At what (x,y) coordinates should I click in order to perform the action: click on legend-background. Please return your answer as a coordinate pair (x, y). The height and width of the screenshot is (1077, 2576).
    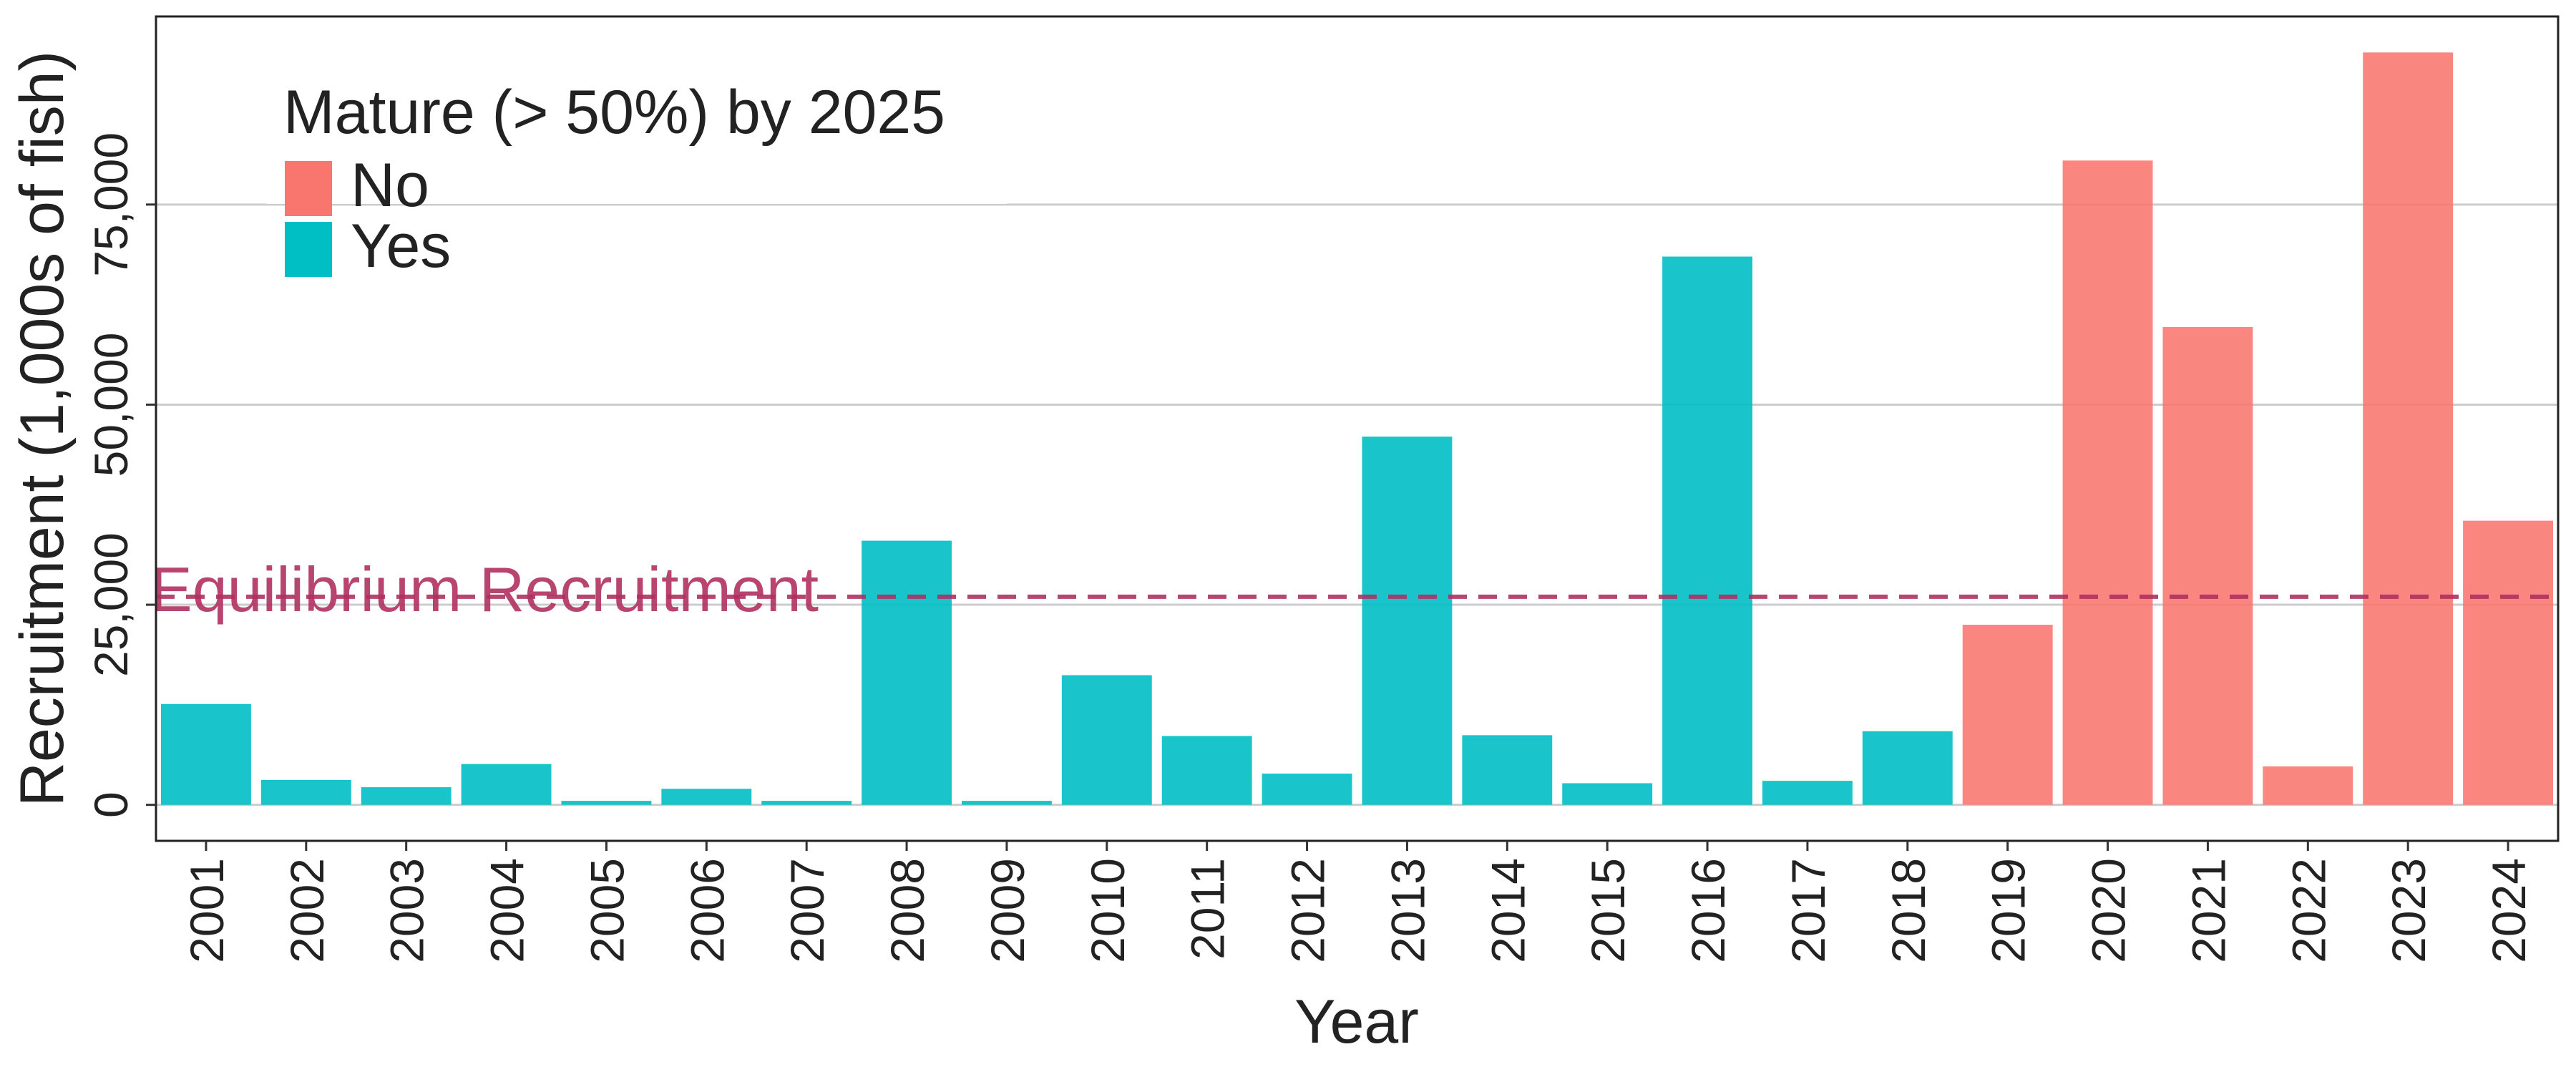
    Looking at the image, I should click on (636, 136).